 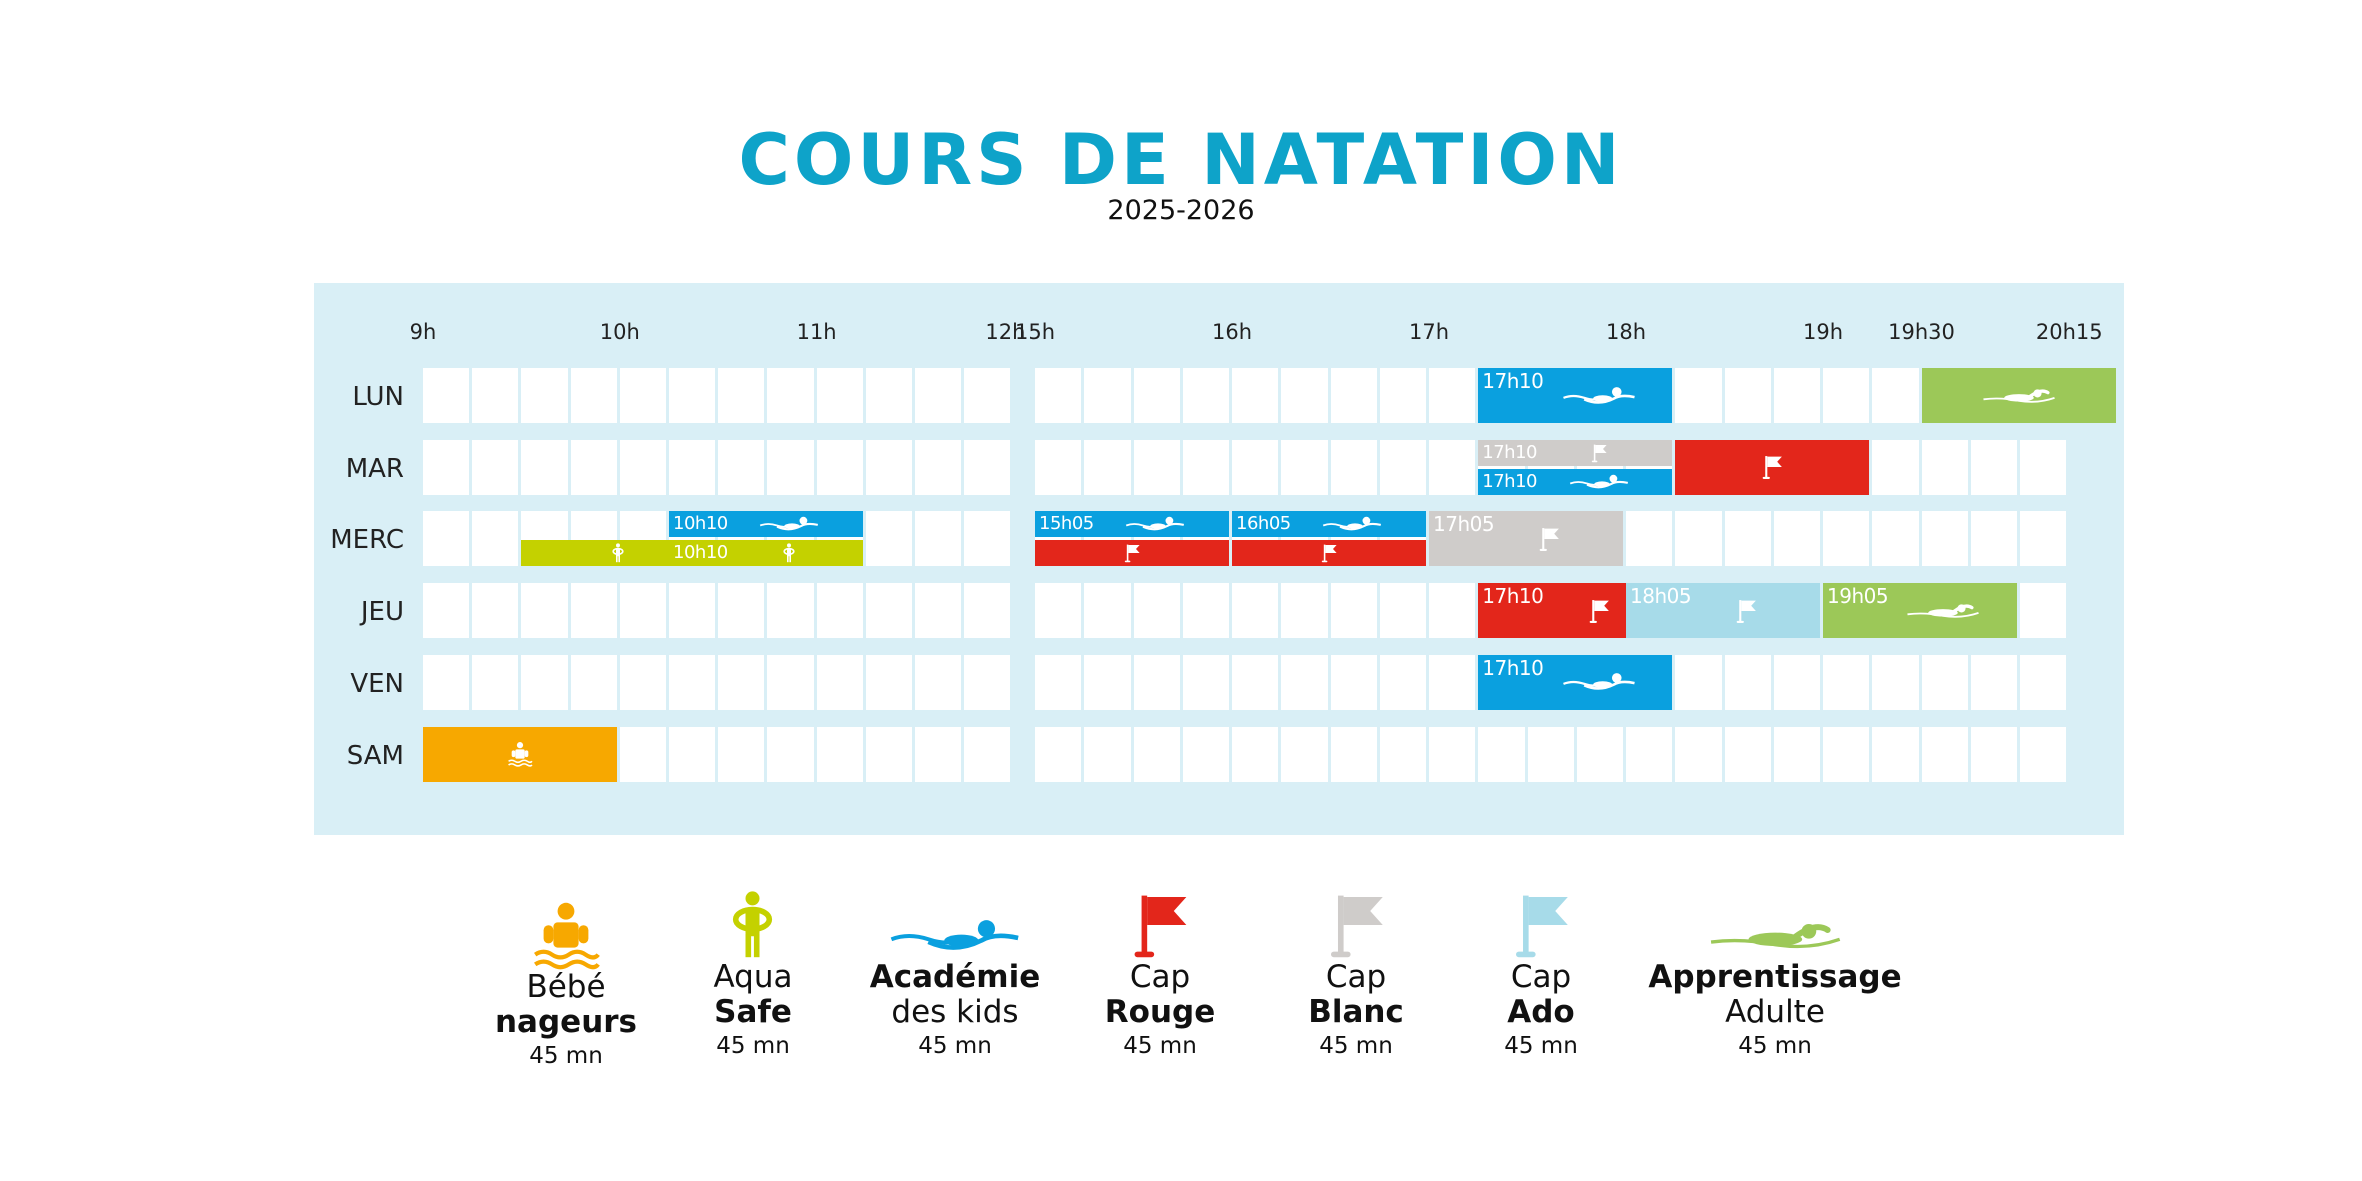 I want to click on session-block-aqua: 10h10, so click(x=766, y=553).